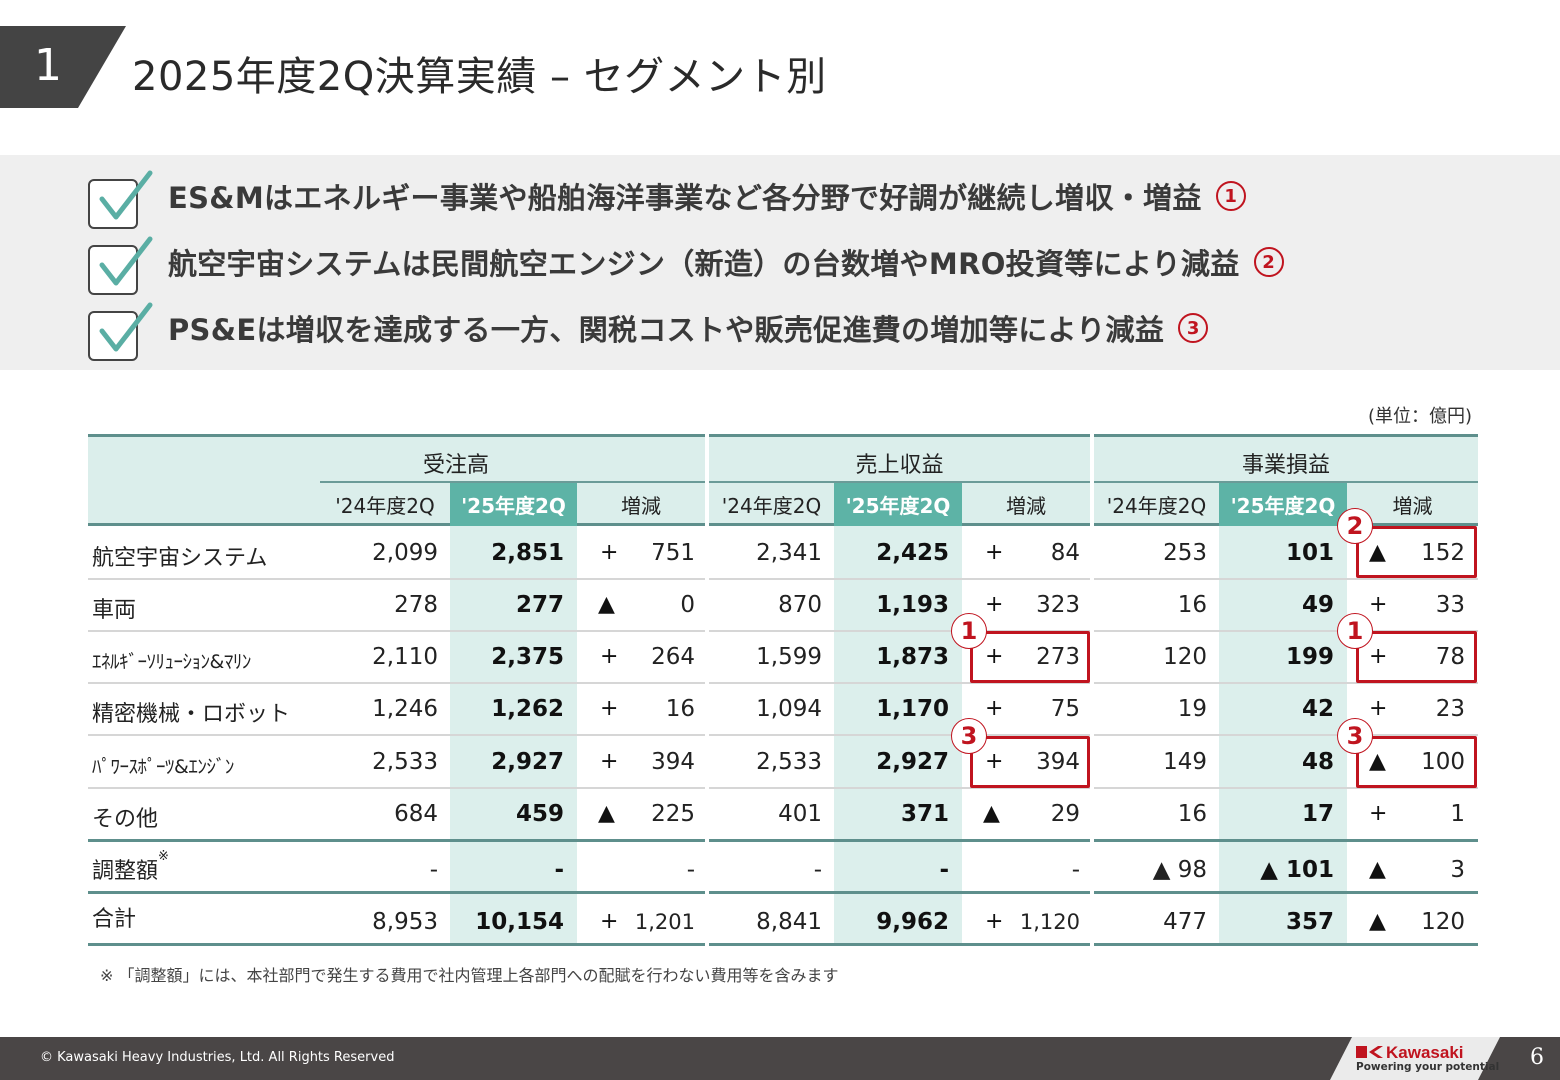 The width and height of the screenshot is (1560, 1080). Describe the element at coordinates (1537, 1057) in the screenshot. I see `page-number: 6` at that location.